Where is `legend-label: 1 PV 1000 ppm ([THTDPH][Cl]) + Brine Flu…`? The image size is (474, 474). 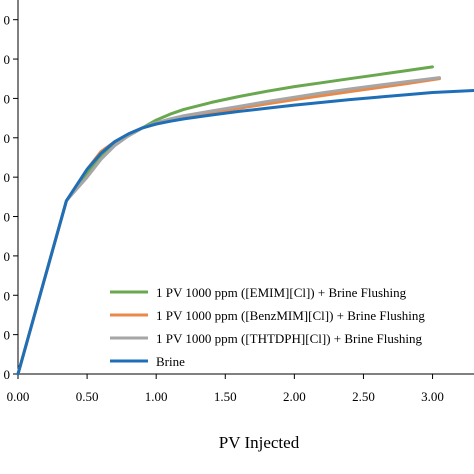
legend-label: 1 PV 1000 ppm ([THTDPH][Cl]) + Brine Flu… is located at coordinates (289, 338).